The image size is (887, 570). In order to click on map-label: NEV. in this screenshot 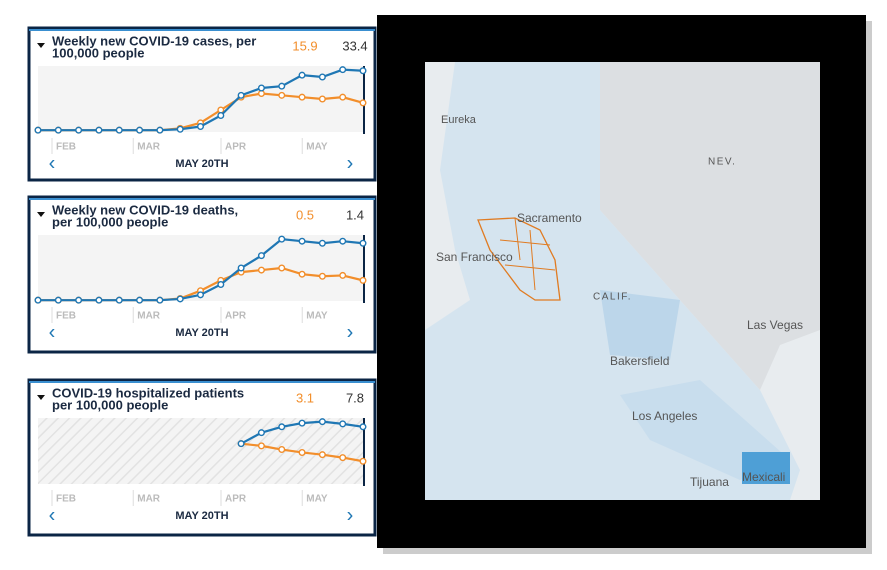, I will do `click(722, 162)`.